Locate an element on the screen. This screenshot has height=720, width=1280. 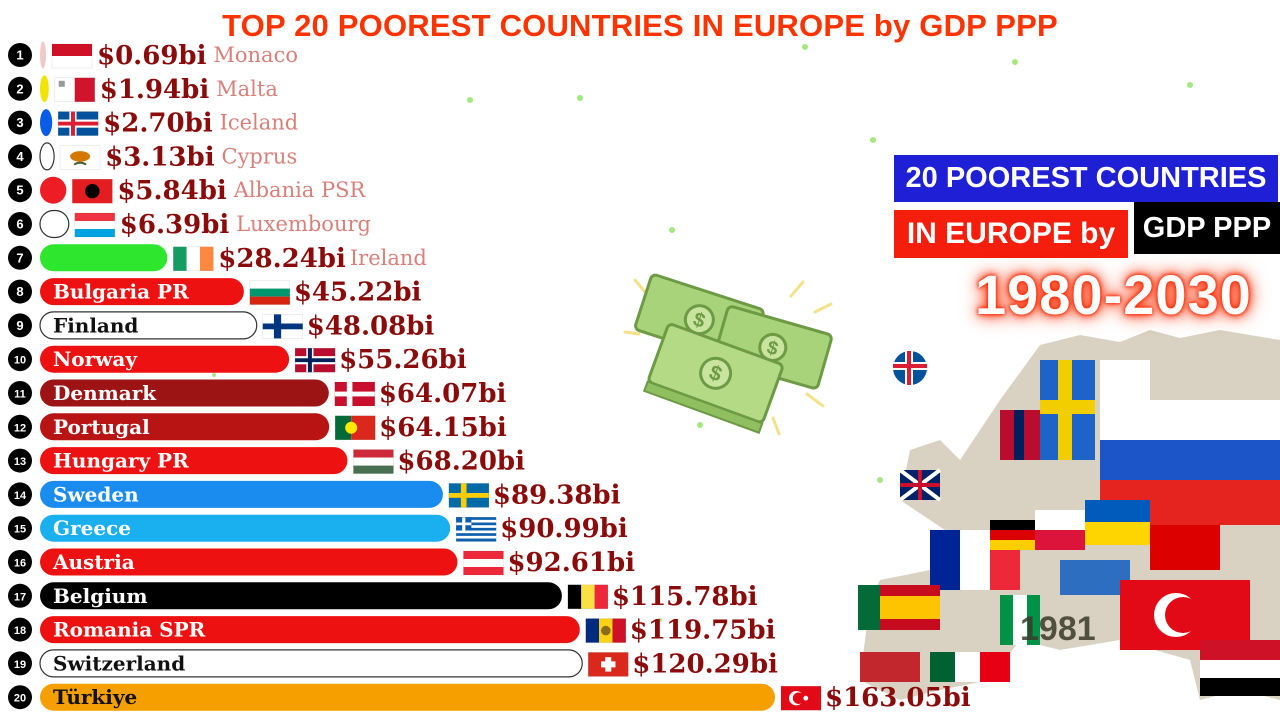
bar-row-14: 14 Sweden $89.38bi is located at coordinates (314, 495).